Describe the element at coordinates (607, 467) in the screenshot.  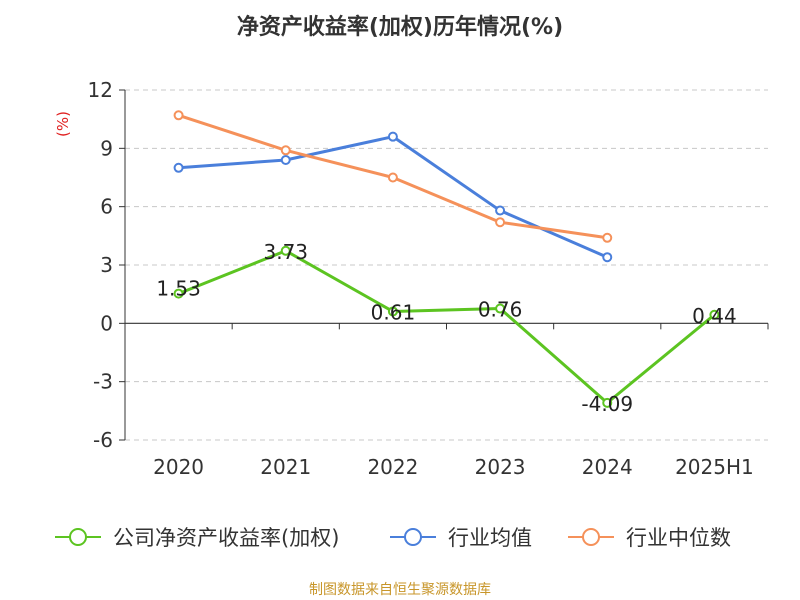
I see `x-tick-label: 2024` at that location.